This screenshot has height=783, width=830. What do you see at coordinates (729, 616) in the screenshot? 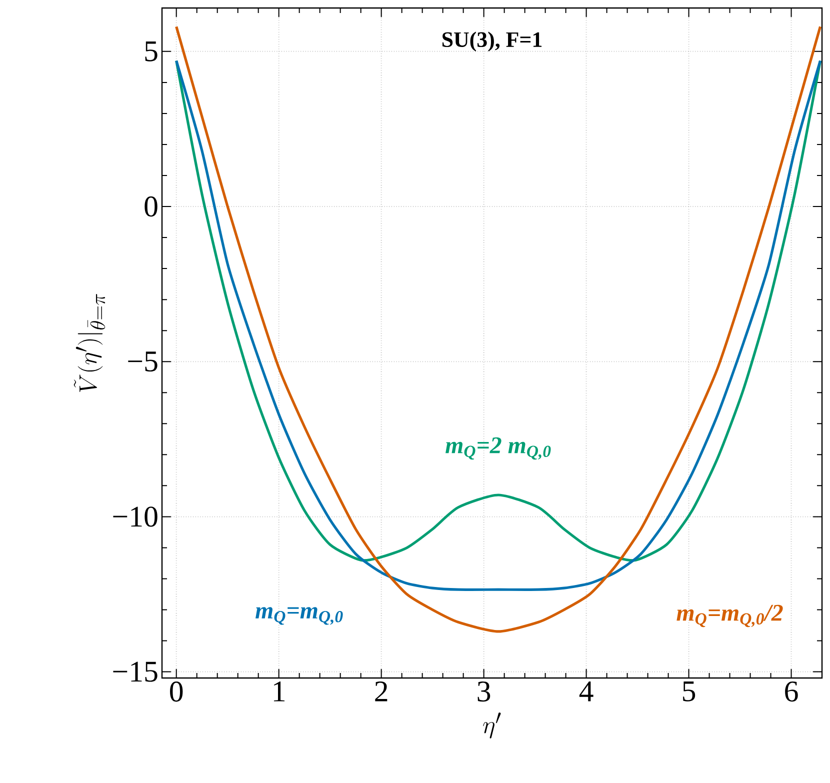
I see `text: m$_{Q}$=m$_{Q,0}$/2` at bounding box center [729, 616].